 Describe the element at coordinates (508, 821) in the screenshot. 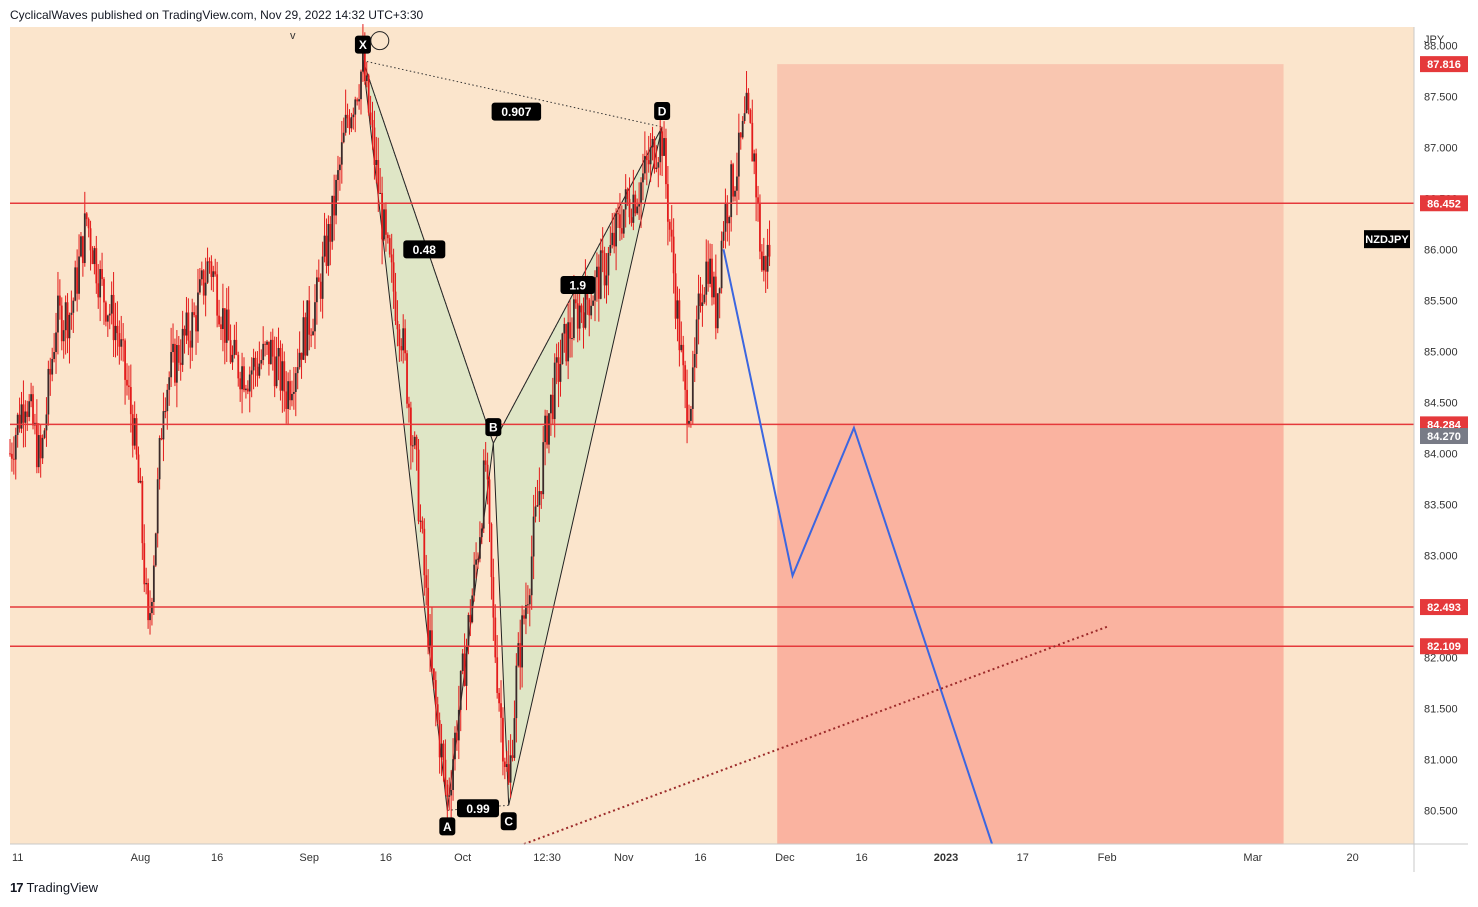

I see `point-label-c-box` at that location.